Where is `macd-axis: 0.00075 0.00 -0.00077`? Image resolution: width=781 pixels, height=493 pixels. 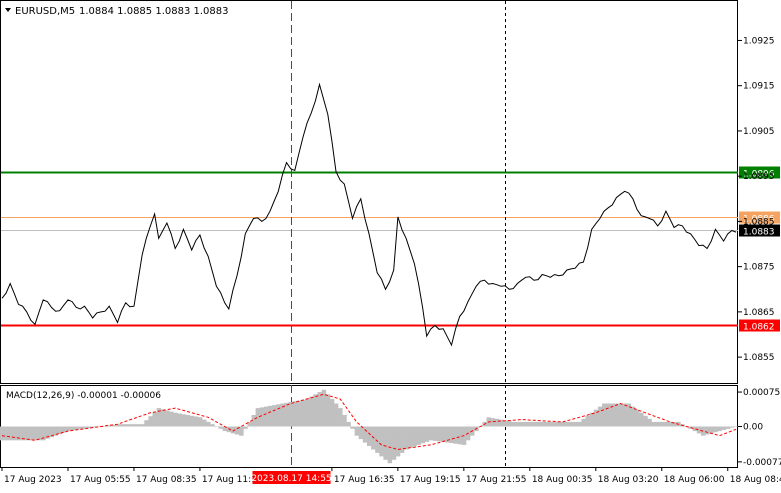
macd-axis: 0.00075 0.00 -0.00077 is located at coordinates (759, 428).